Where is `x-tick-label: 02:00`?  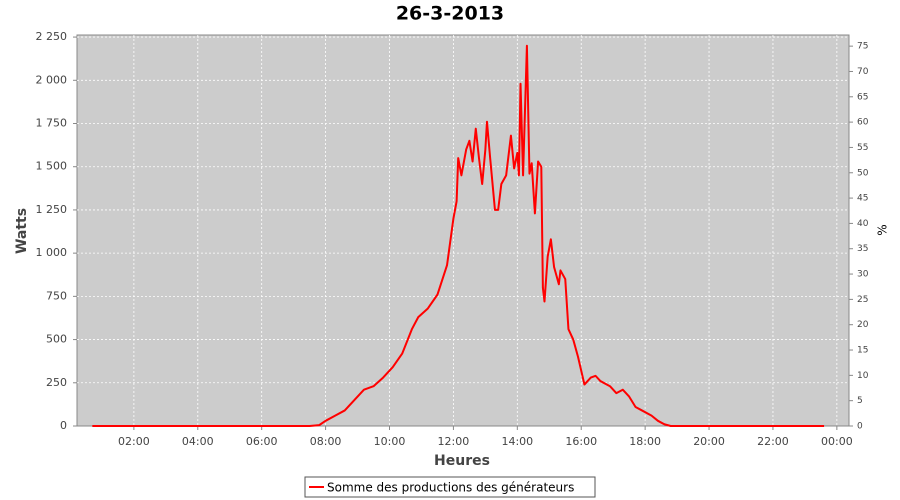 x-tick-label: 02:00 is located at coordinates (134, 441).